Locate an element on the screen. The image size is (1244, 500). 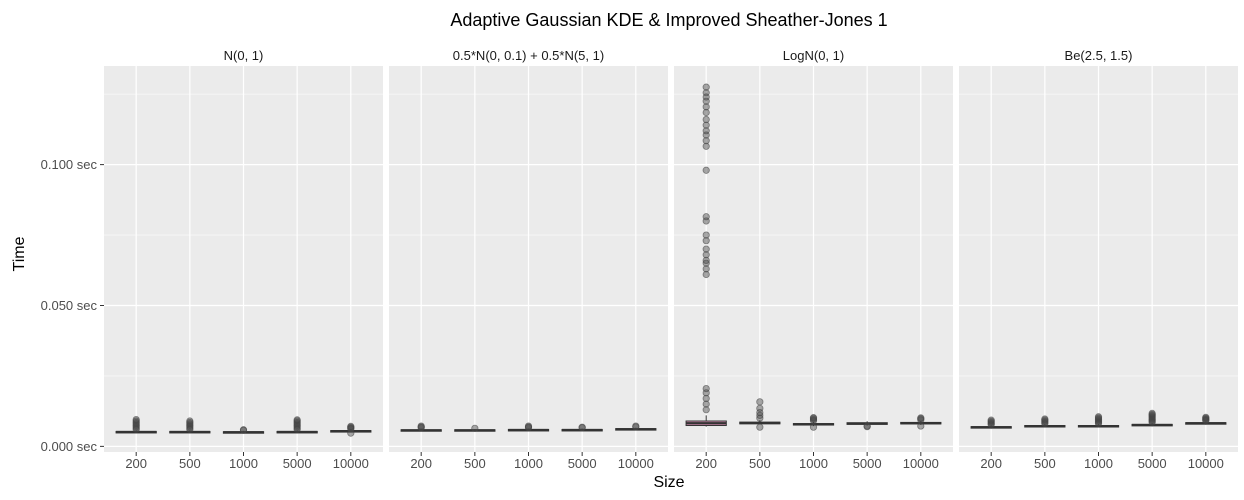
y-axis: 0.000 sec 0.050 sec 0.100 sec is located at coordinates (72, 305).